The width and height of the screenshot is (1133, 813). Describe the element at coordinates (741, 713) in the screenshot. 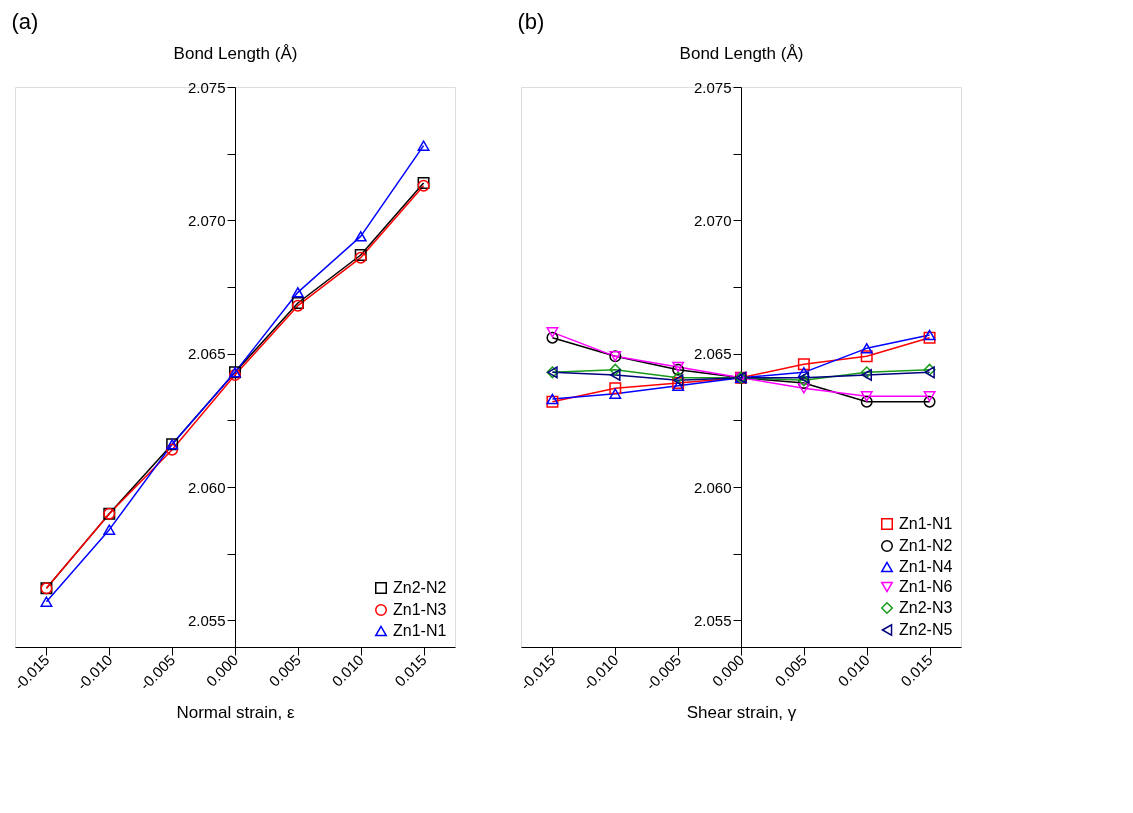

I see `x-axis-title: Shear strain, γ` at that location.